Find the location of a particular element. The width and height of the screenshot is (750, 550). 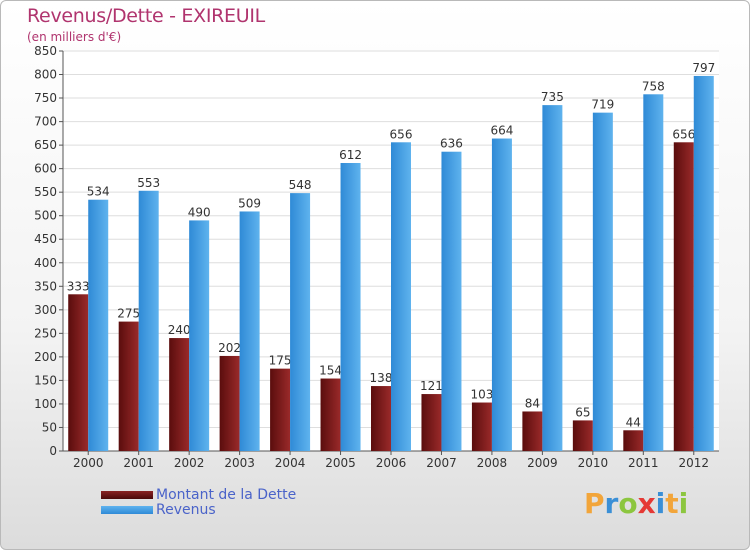

data-label-revenus: 719 is located at coordinates (602, 105).